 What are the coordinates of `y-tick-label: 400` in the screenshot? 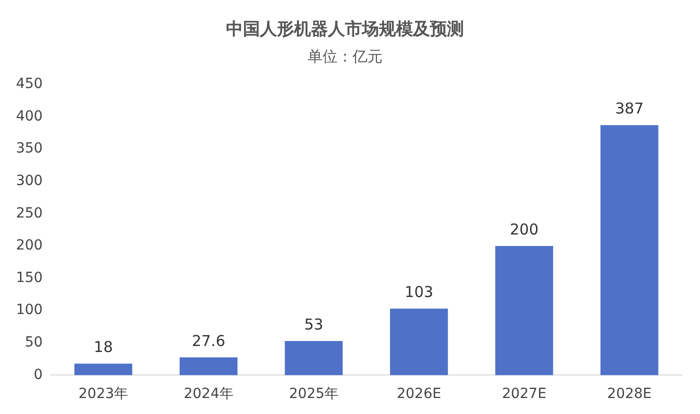 It's located at (29, 116).